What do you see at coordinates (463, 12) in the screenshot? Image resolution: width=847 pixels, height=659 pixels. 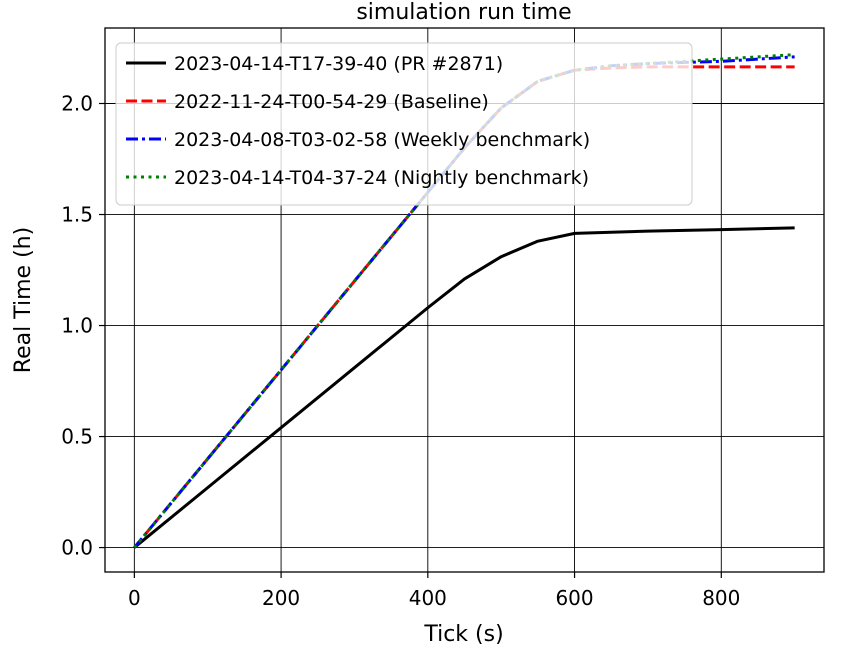 I see `chart-title: simulation run time` at bounding box center [463, 12].